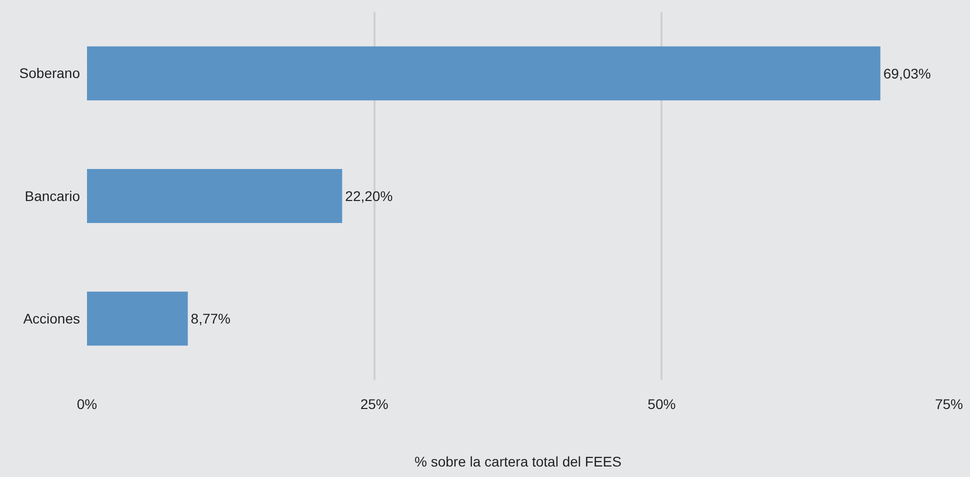  I want to click on data-label: 22,20%, so click(369, 196).